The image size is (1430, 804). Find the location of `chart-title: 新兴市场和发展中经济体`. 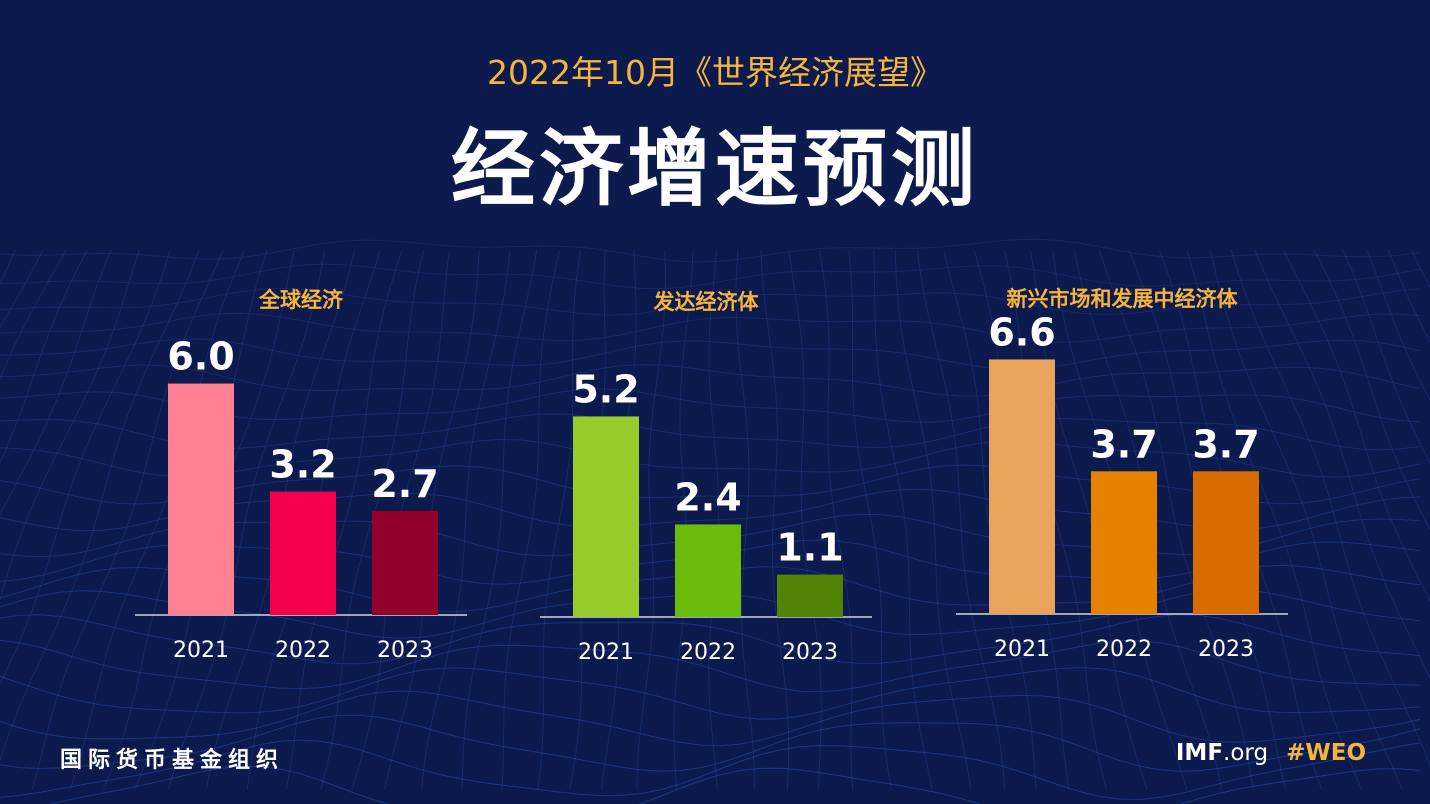

chart-title: 新兴市场和发展中经济体 is located at coordinates (1122, 299).